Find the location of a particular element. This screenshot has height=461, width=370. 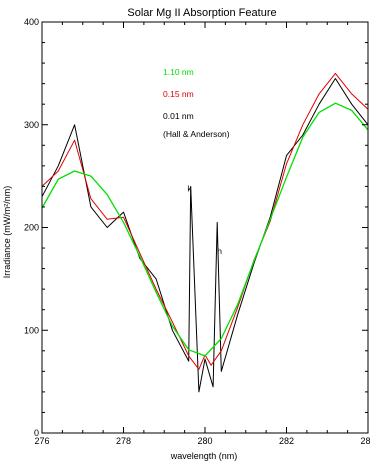

legend-entry-2: 0.01 nm is located at coordinates (178, 116).